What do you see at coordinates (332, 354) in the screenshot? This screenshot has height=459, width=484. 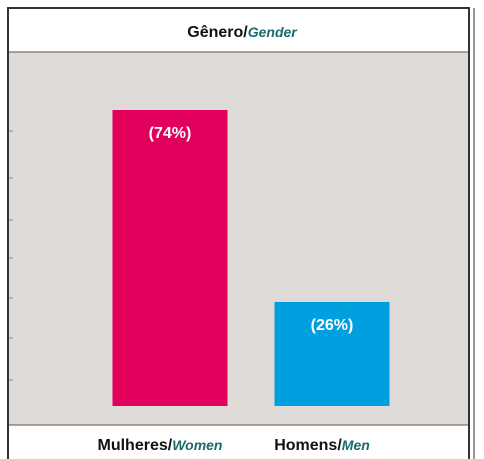 I see `bar` at bounding box center [332, 354].